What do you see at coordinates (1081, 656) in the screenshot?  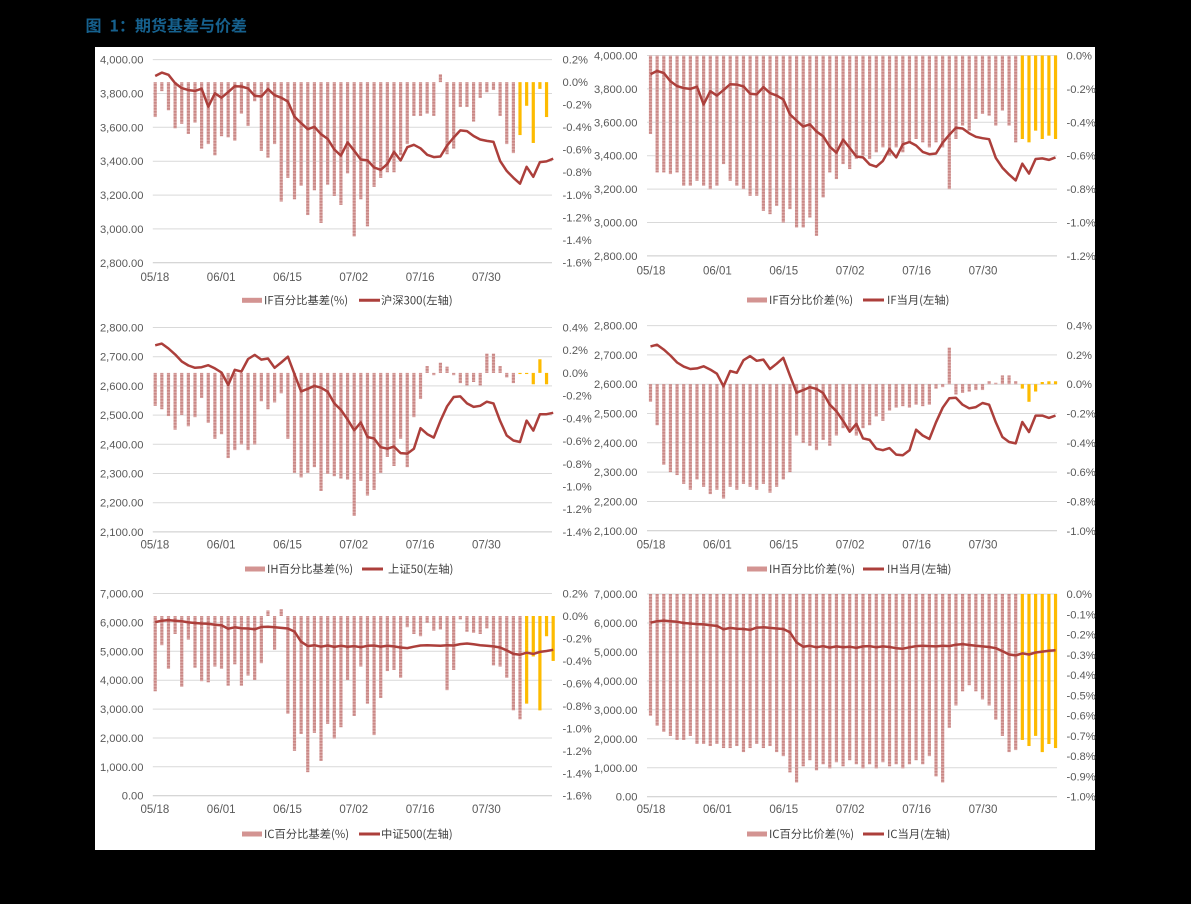 I see `svg-text: -0.3%` at bounding box center [1081, 656].